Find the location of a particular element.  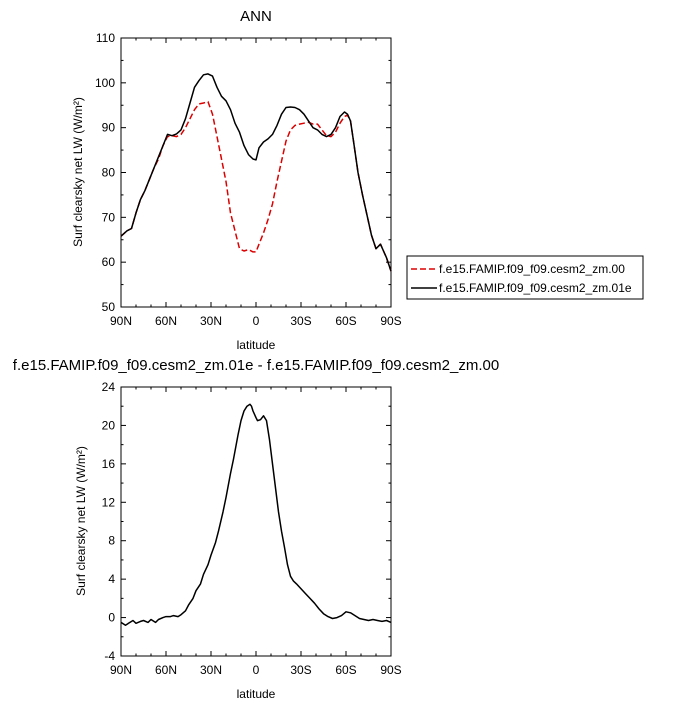

chart2-y-tick-label: 20 is located at coordinates (109, 425).